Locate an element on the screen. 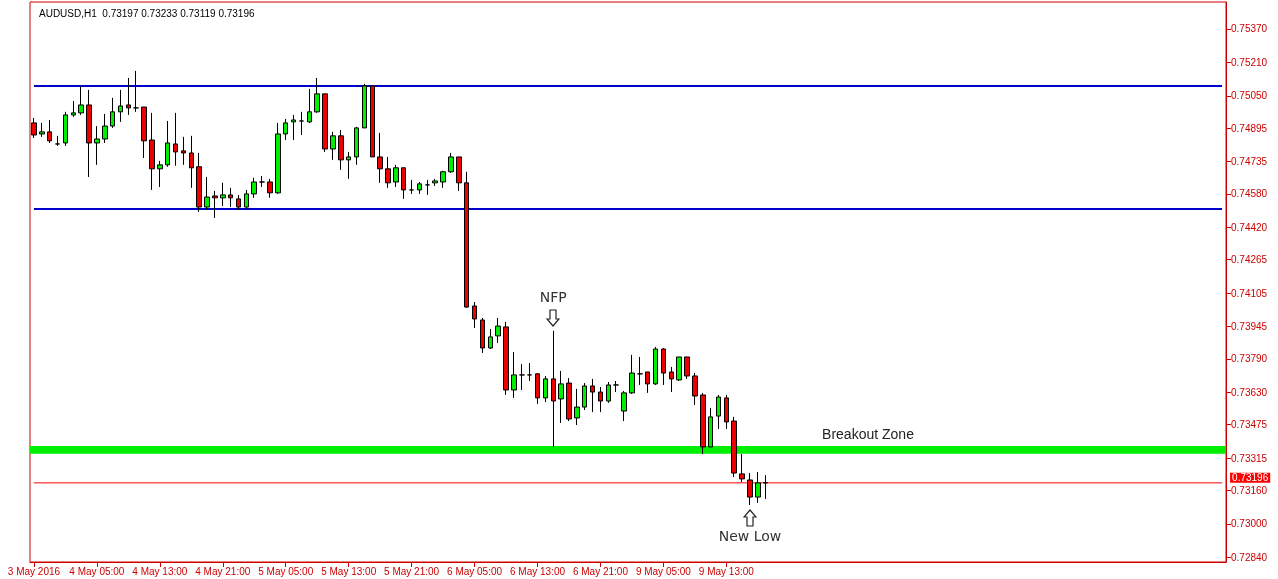 The width and height of the screenshot is (1278, 579). text: AUDUSD,H1 0.73197 0.73233 0.73119 0.73196 is located at coordinates (147, 13).